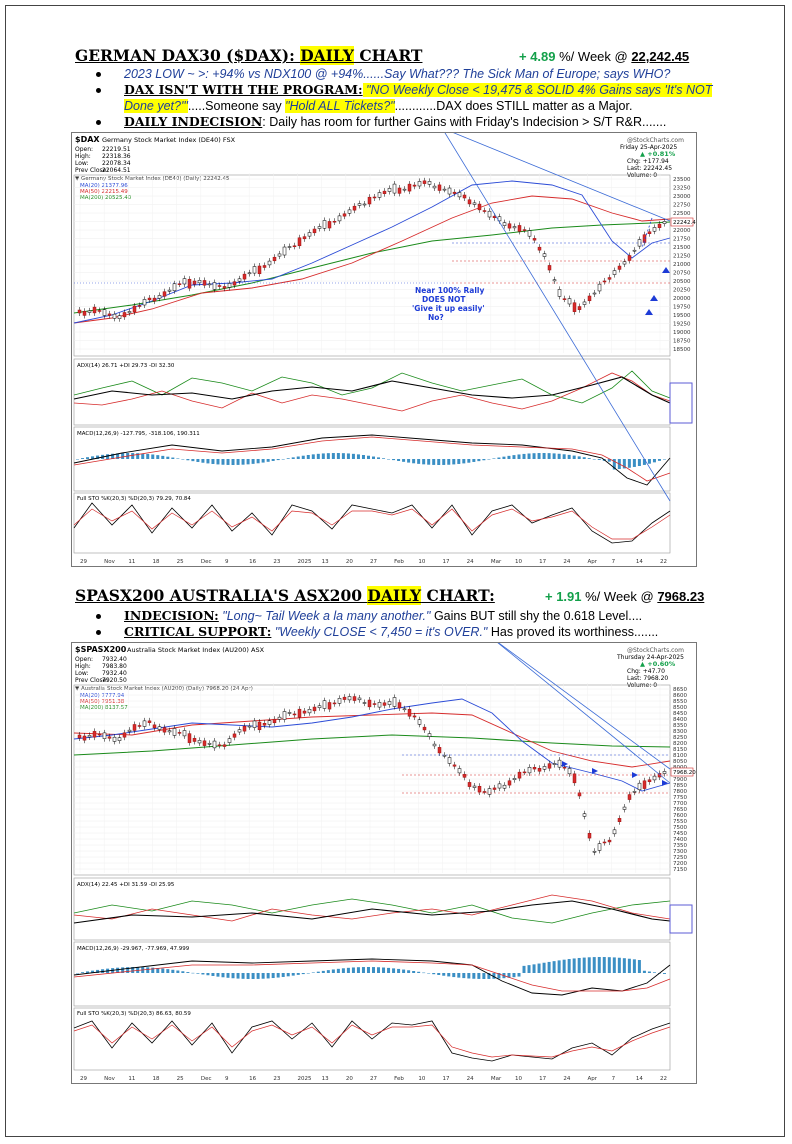 The height and width of the screenshot is (1144, 792). What do you see at coordinates (83, 562) in the screenshot?
I see `dax-x-tick: 29` at bounding box center [83, 562].